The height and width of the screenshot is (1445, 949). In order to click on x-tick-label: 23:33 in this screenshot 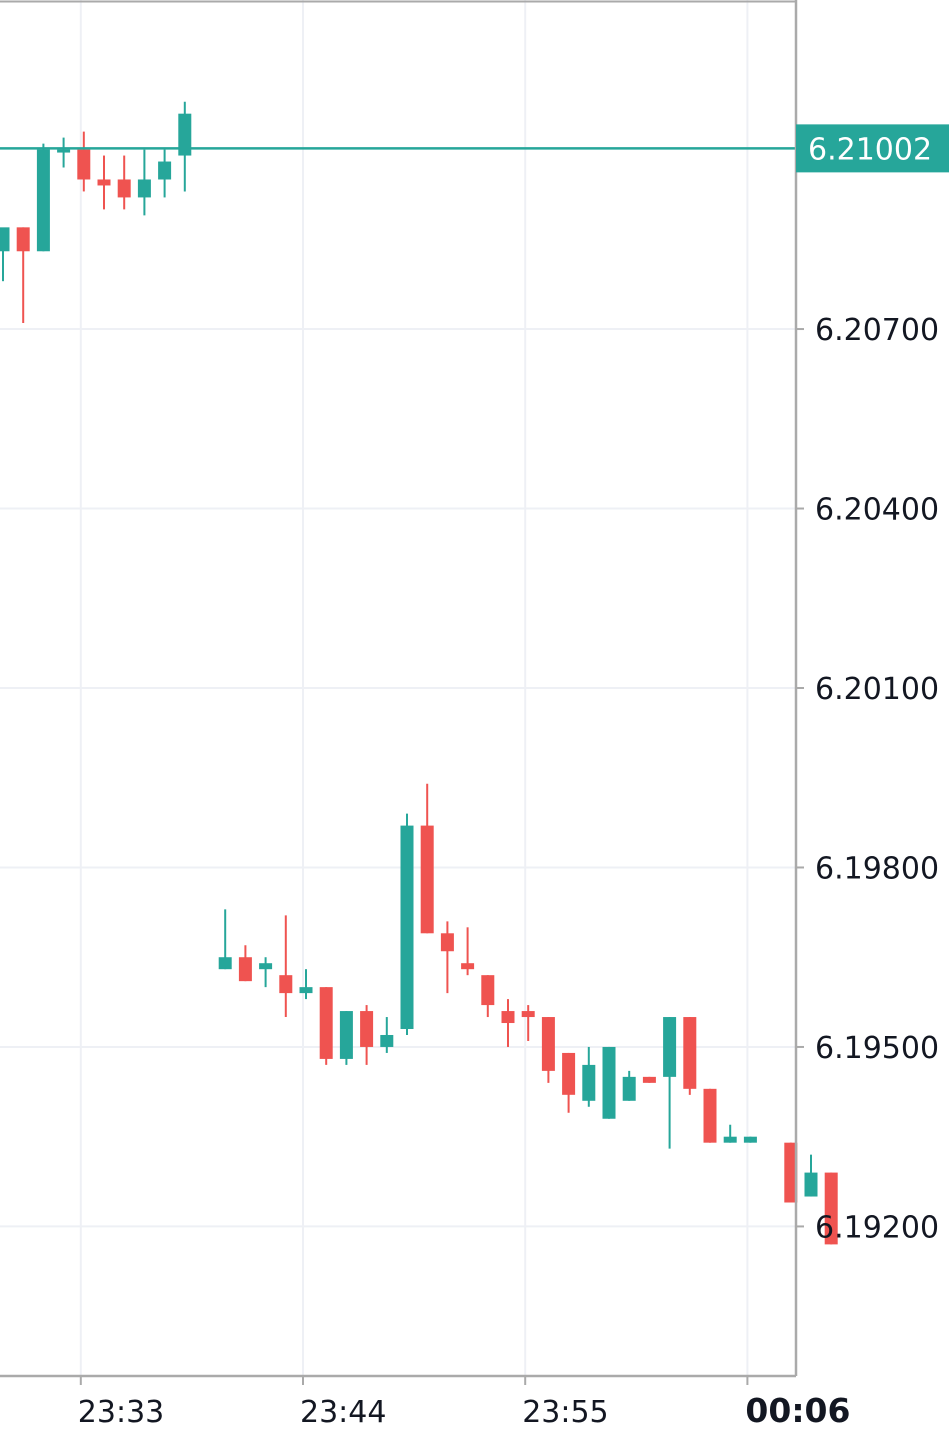, I will do `click(121, 1412)`.